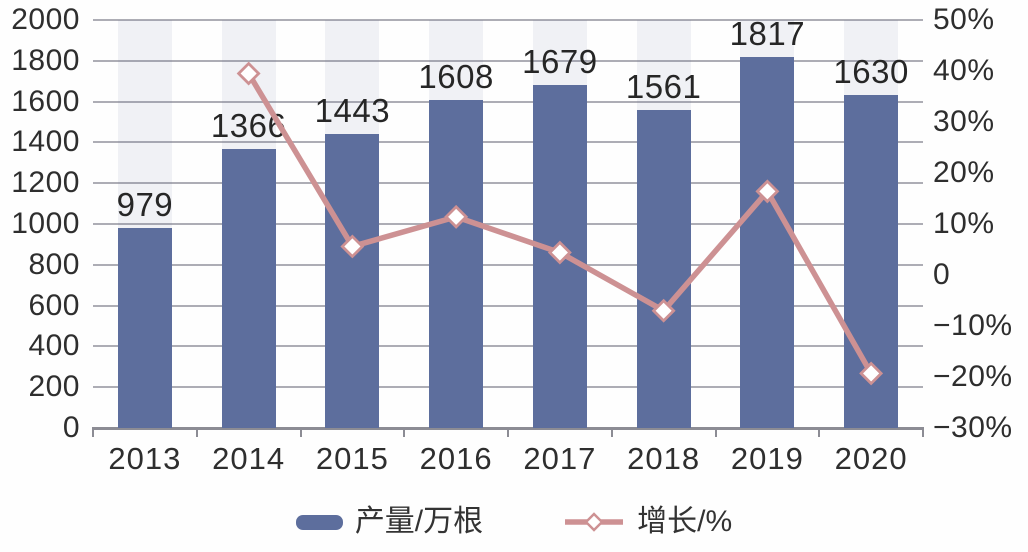 This screenshot has height=552, width=1028. I want to click on line-series-swatch, so click(594, 522).